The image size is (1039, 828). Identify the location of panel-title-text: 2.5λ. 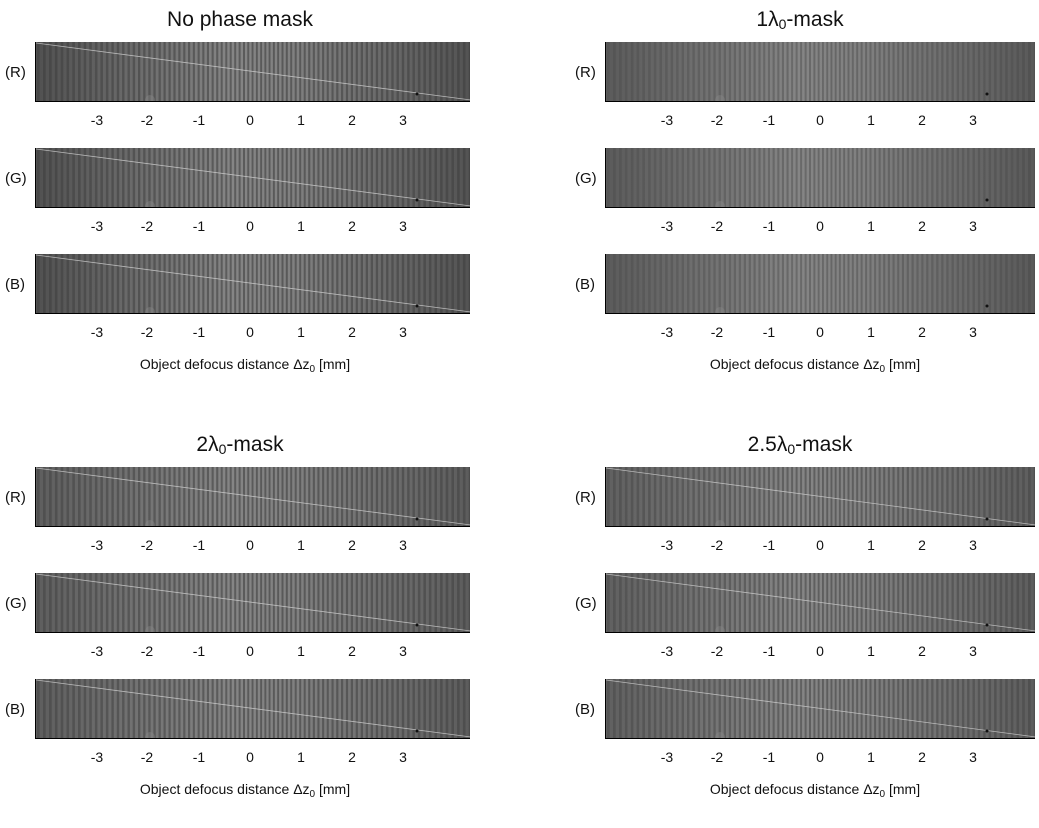
(767, 444).